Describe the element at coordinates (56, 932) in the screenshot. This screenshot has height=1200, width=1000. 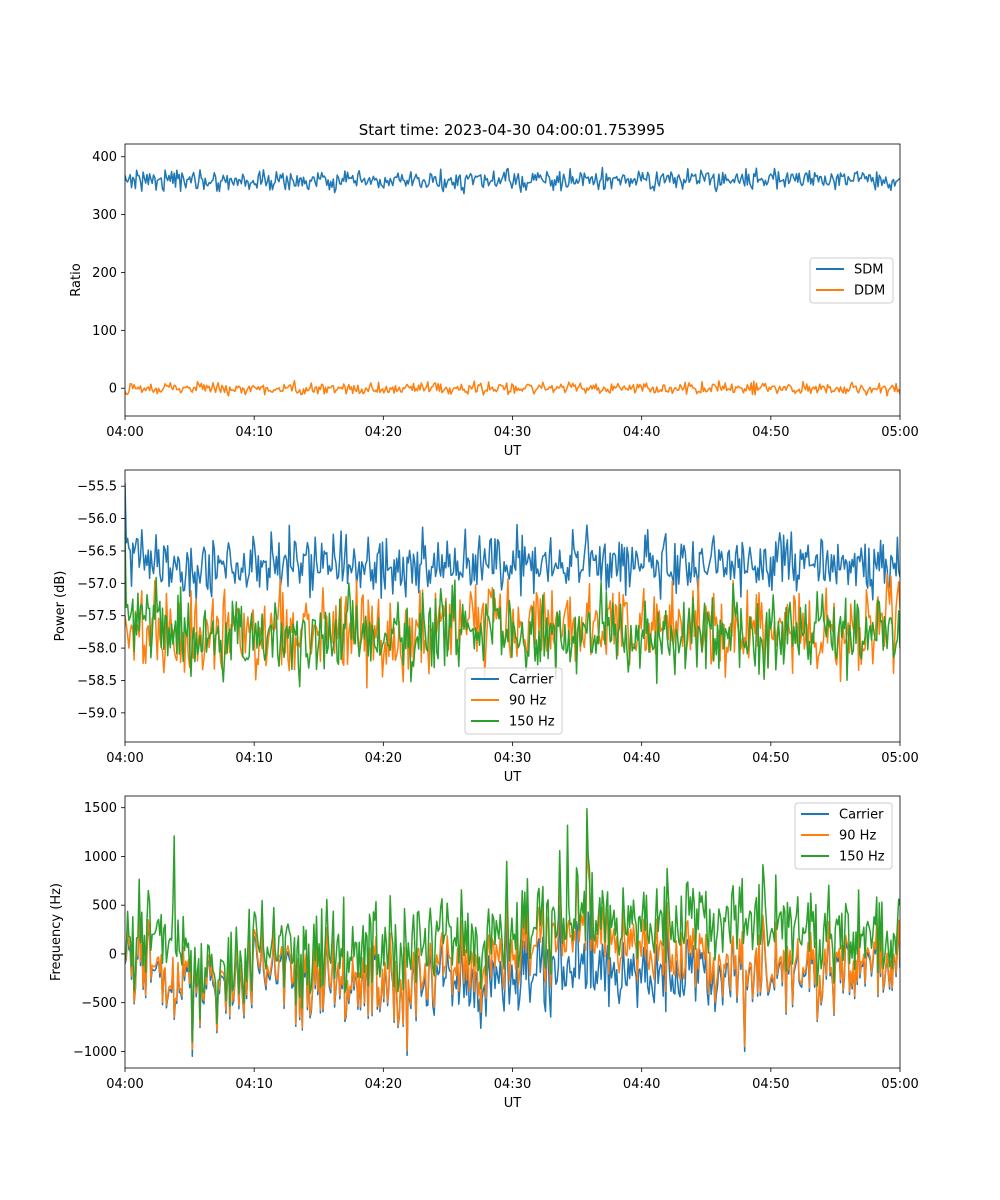
I see `y-axis-label: Frequency (Hz)` at that location.